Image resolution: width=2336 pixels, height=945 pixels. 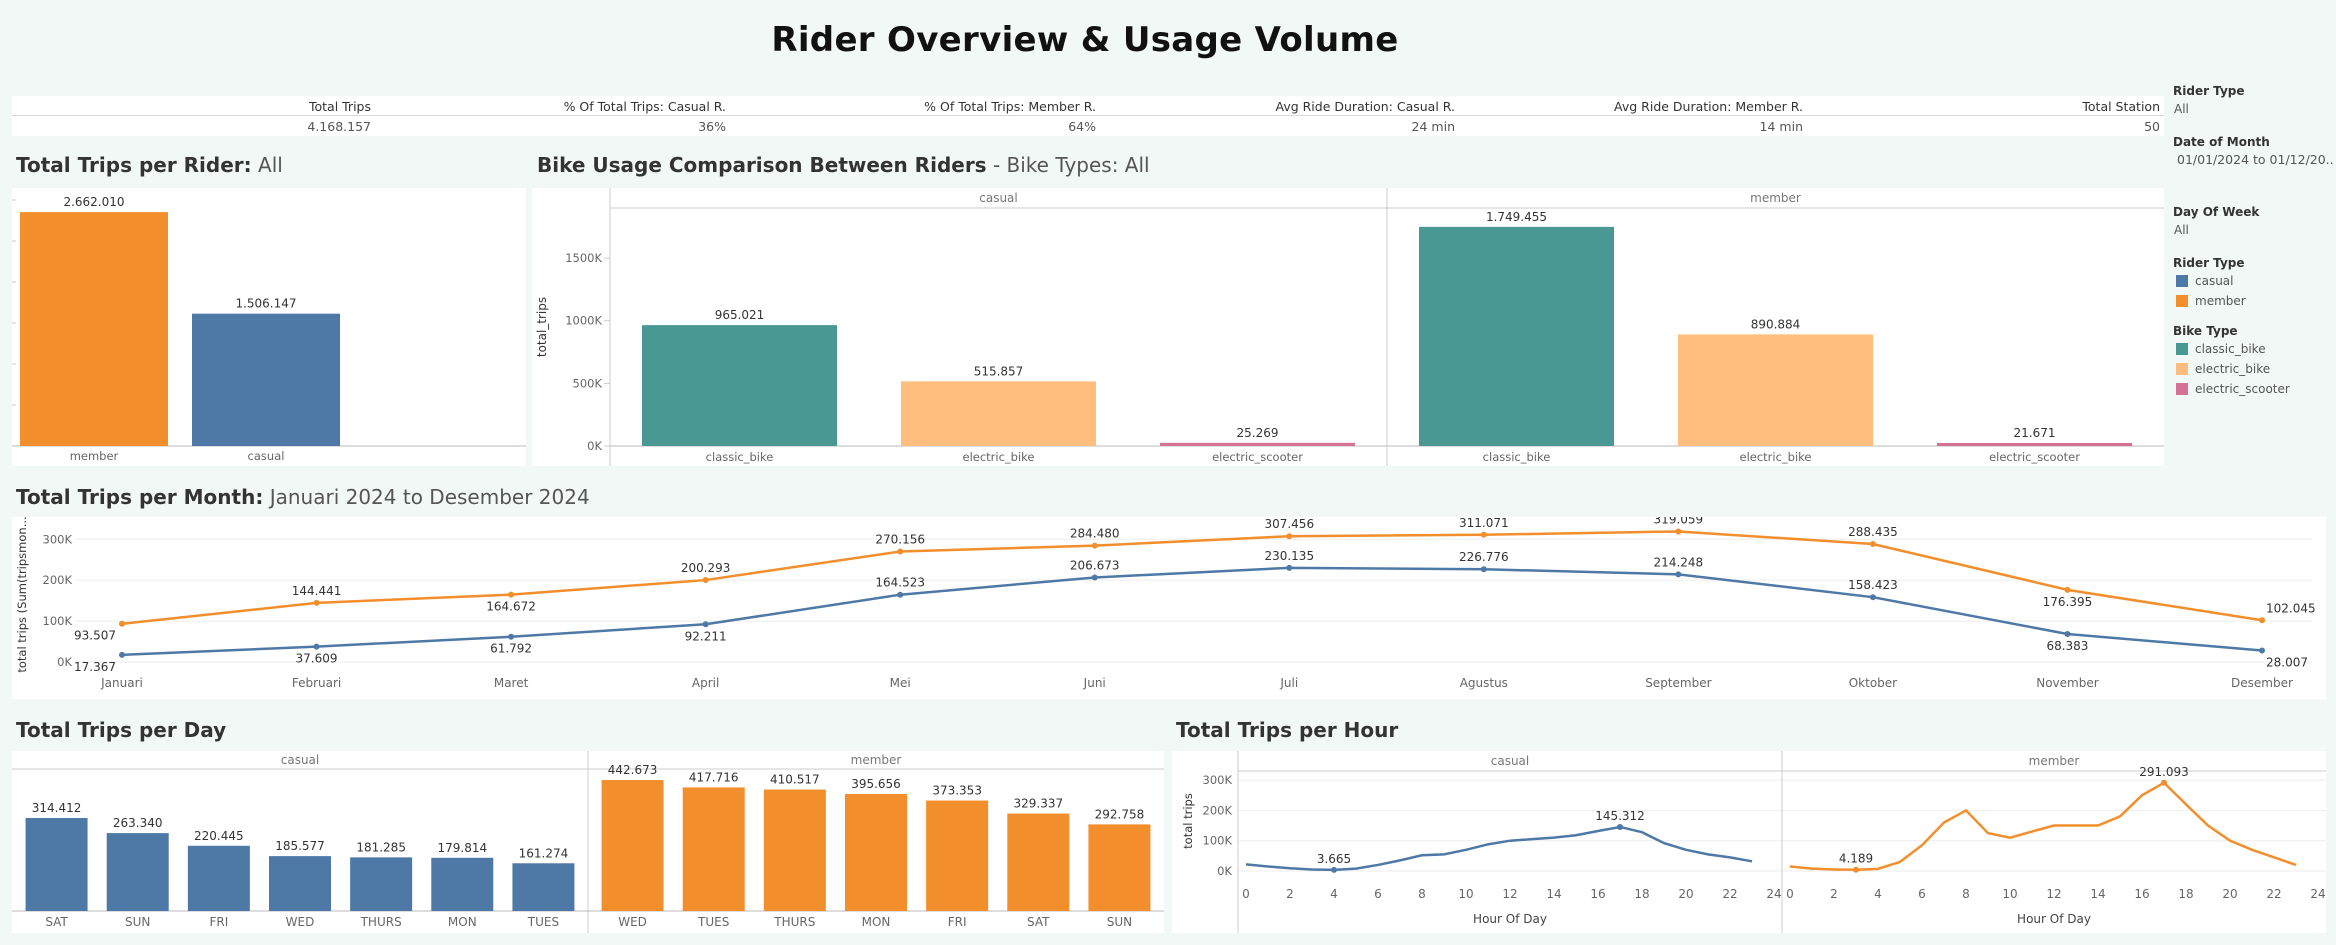 I want to click on data-label-casual-SAT: 314.412, so click(x=57, y=808).